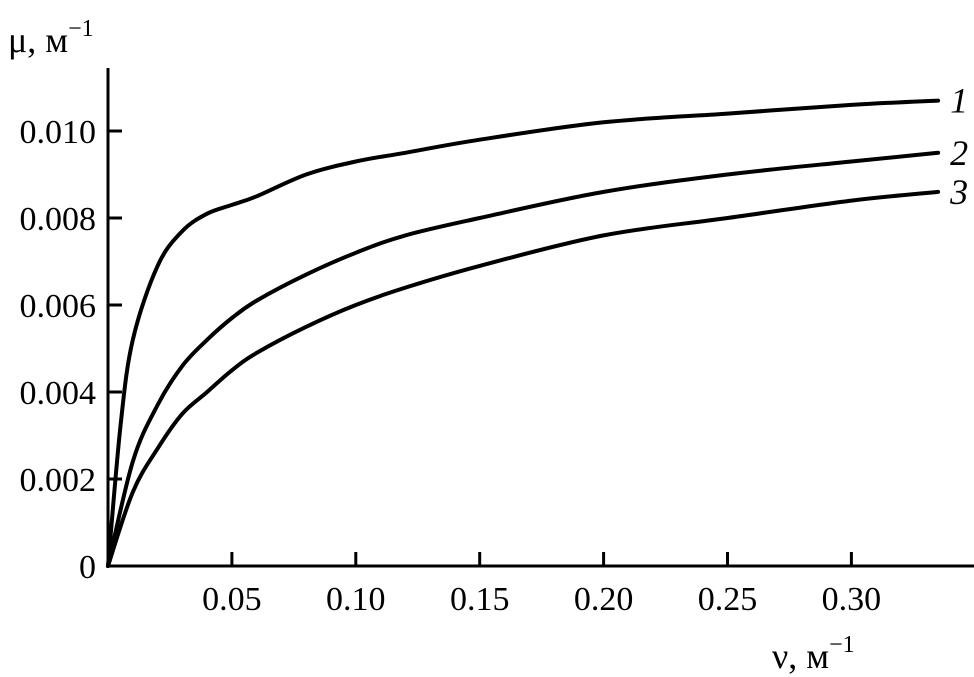 This screenshot has height=677, width=974. Describe the element at coordinates (356, 599) in the screenshot. I see `x-tick-label: 0.10` at that location.